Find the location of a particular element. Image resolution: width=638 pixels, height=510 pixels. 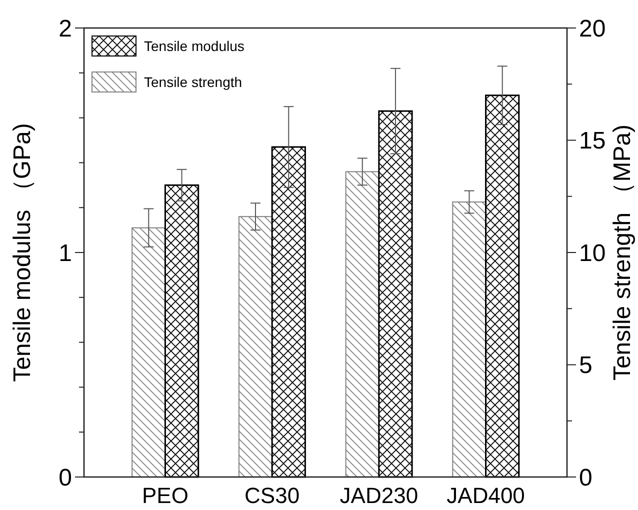

legend-label: Tensile modulus is located at coordinates (194, 46).